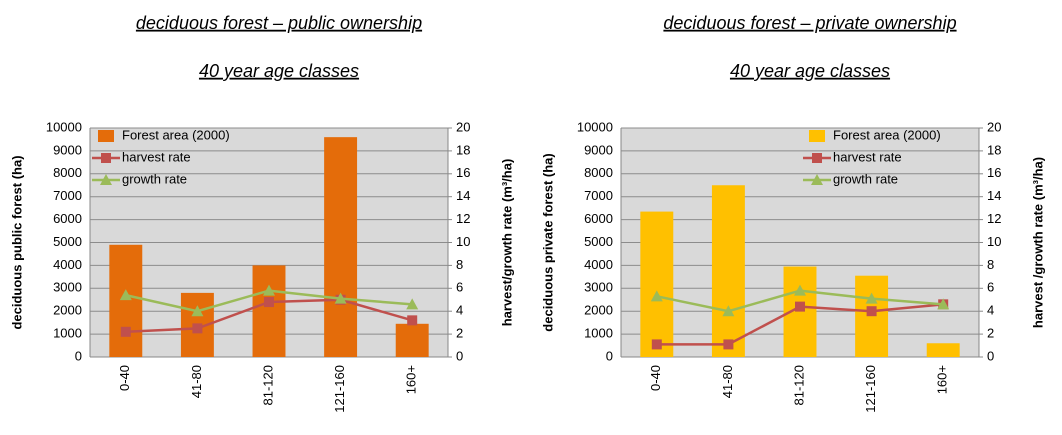 Image resolution: width=1062 pixels, height=435 pixels. I want to click on y-axis-label: deciduous private forest (ha), so click(547, 242).